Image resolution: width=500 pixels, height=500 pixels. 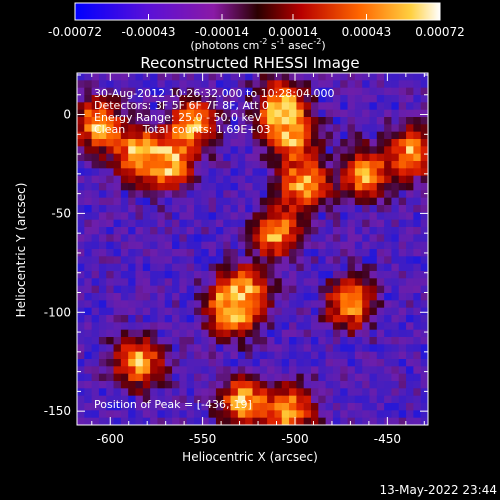 What do you see at coordinates (57, 411) in the screenshot?
I see `y-tick-label: -150` at bounding box center [57, 411].